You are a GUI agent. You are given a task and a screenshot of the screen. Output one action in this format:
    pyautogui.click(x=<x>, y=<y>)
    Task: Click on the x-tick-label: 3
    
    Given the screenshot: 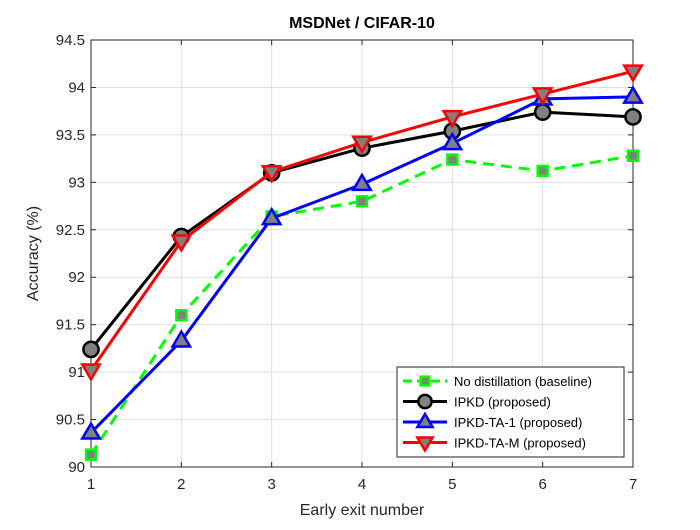 What is the action you would take?
    pyautogui.click(x=271, y=484)
    